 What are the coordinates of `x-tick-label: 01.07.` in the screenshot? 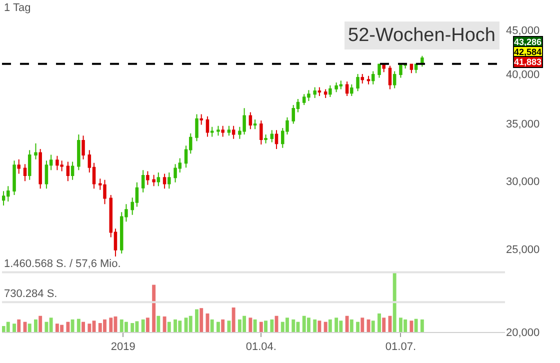 It's located at (400, 347).